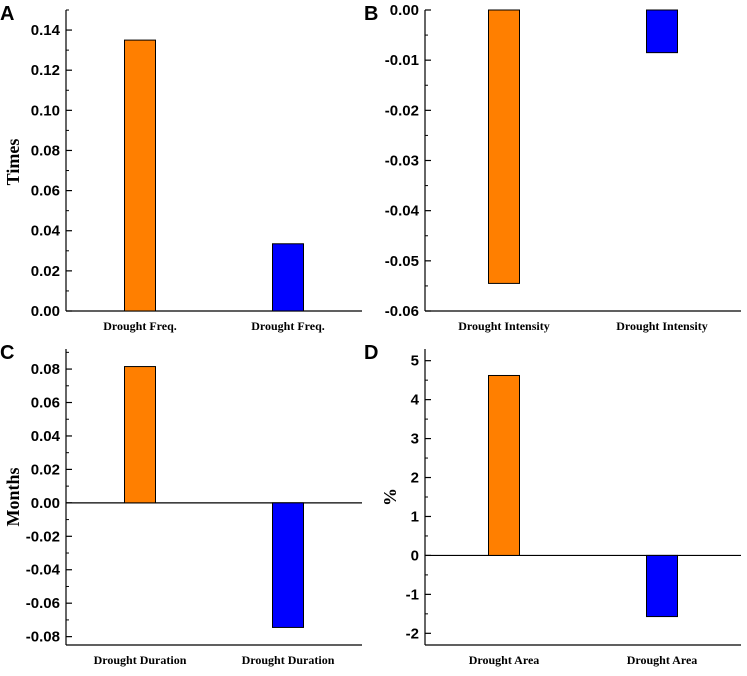 This screenshot has height=676, width=747. What do you see at coordinates (46, 30) in the screenshot?
I see `panel-a-y-tick-label: 0.14` at bounding box center [46, 30].